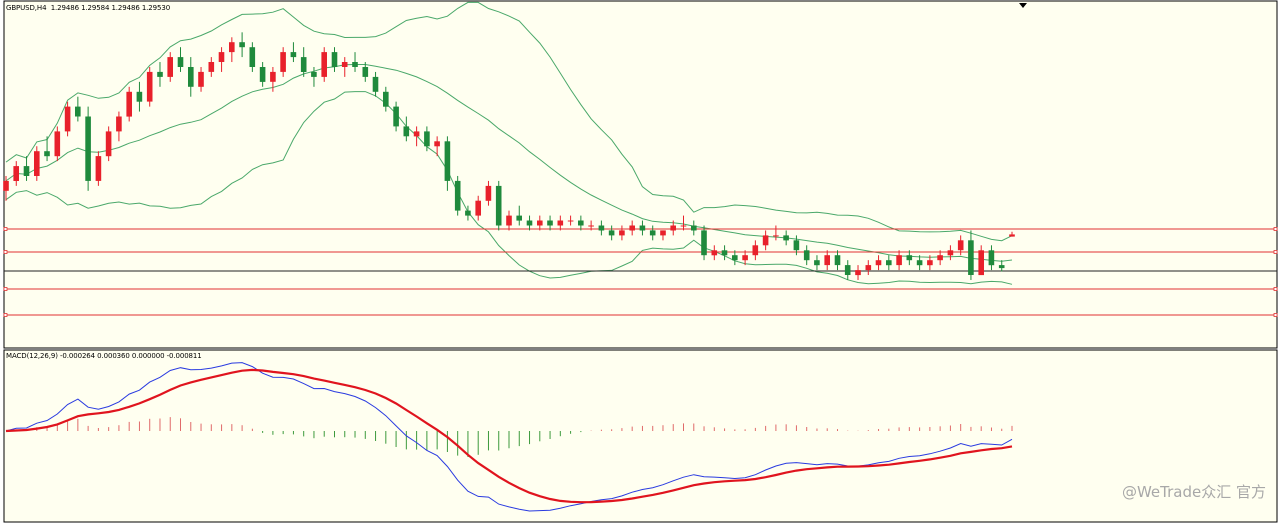  Describe the element at coordinates (1193, 492) in the screenshot. I see `watermark: @WeTrade众汇 官方` at that location.